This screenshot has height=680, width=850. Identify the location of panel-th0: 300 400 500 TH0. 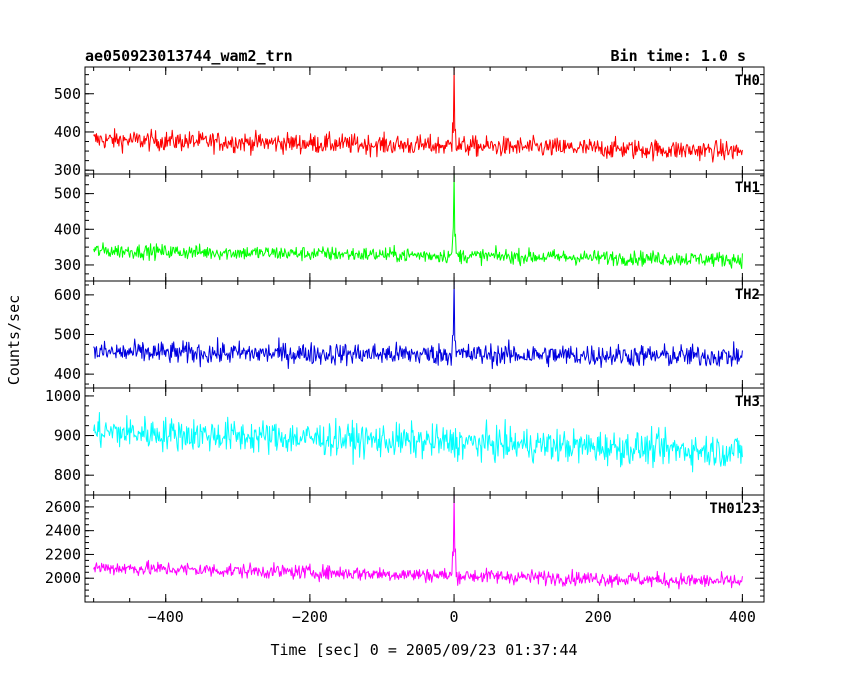
(409, 122).